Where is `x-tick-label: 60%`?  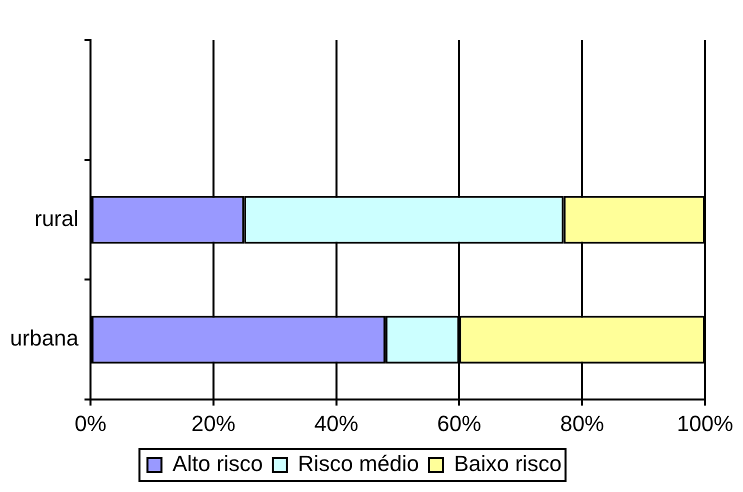 x-tick-label: 60% is located at coordinates (459, 423).